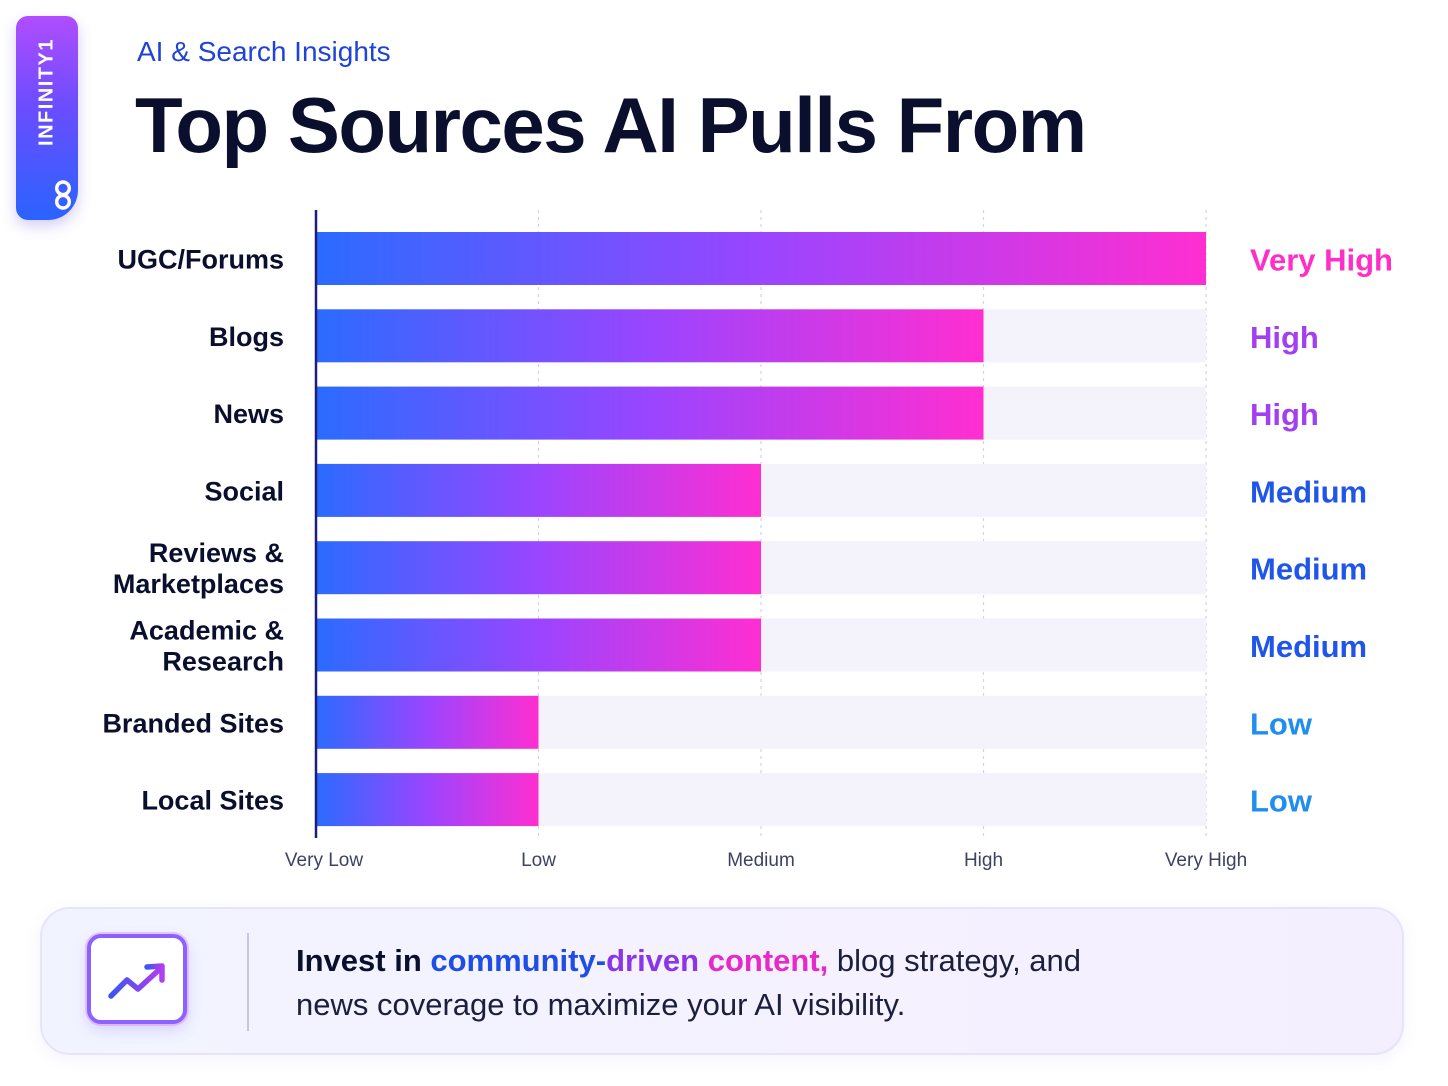 This screenshot has height=1086, width=1448. Describe the element at coordinates (223, 662) in the screenshot. I see `category-label: Research` at that location.